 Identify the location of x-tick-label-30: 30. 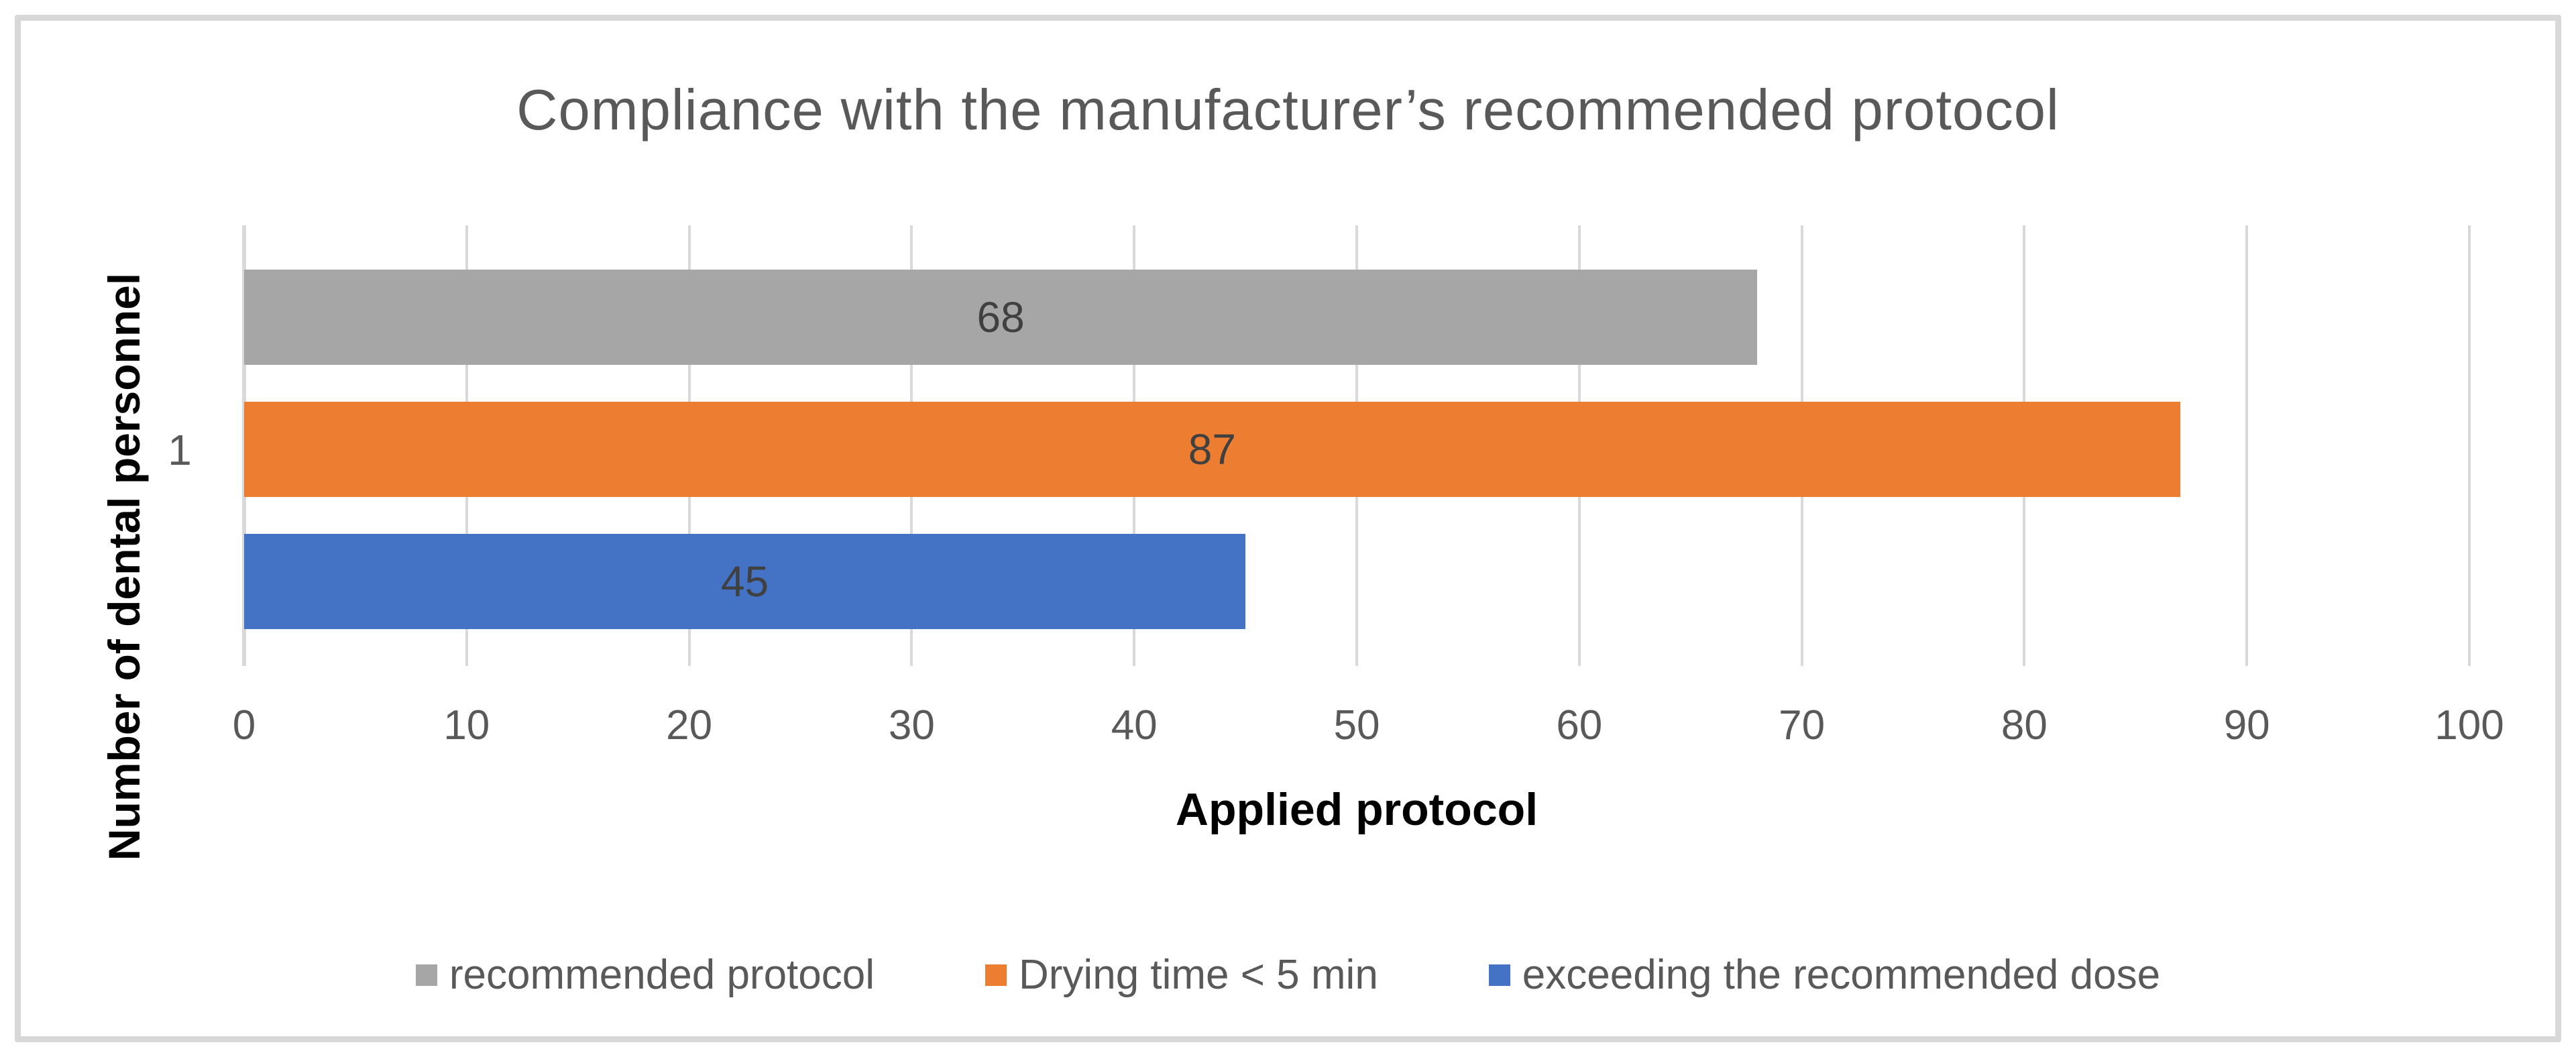
(911, 725).